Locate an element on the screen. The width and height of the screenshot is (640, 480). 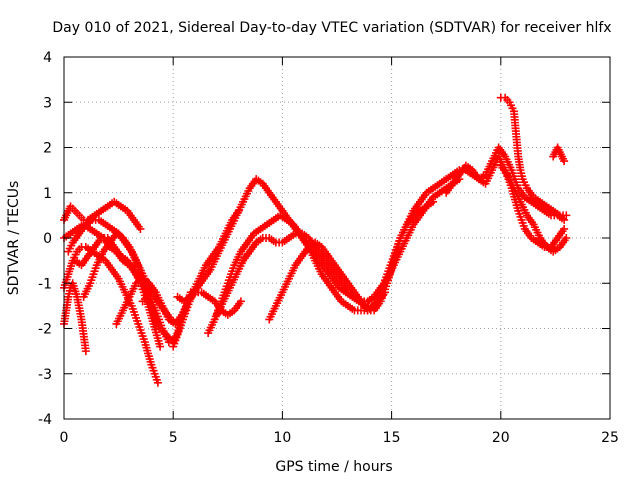
y-tick-label: -1 is located at coordinates (45, 284).